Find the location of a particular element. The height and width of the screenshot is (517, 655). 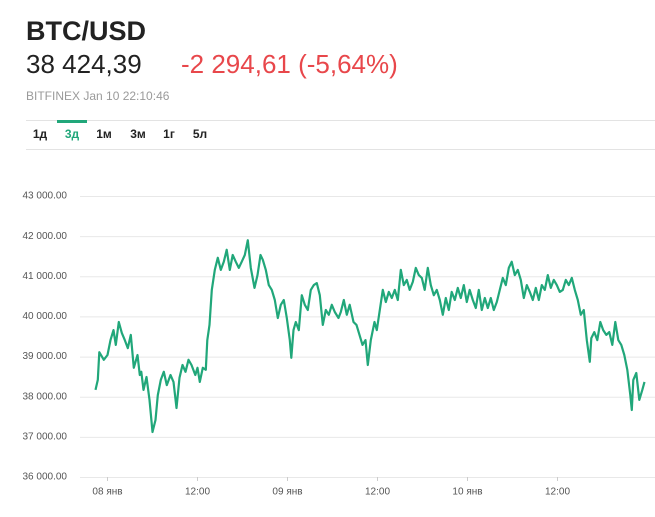

tab: 3м is located at coordinates (138, 134).